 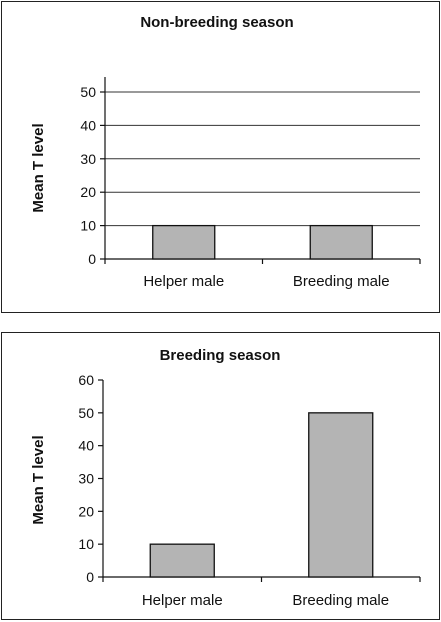 What do you see at coordinates (86, 380) in the screenshot?
I see `y-tick-label: 60` at bounding box center [86, 380].